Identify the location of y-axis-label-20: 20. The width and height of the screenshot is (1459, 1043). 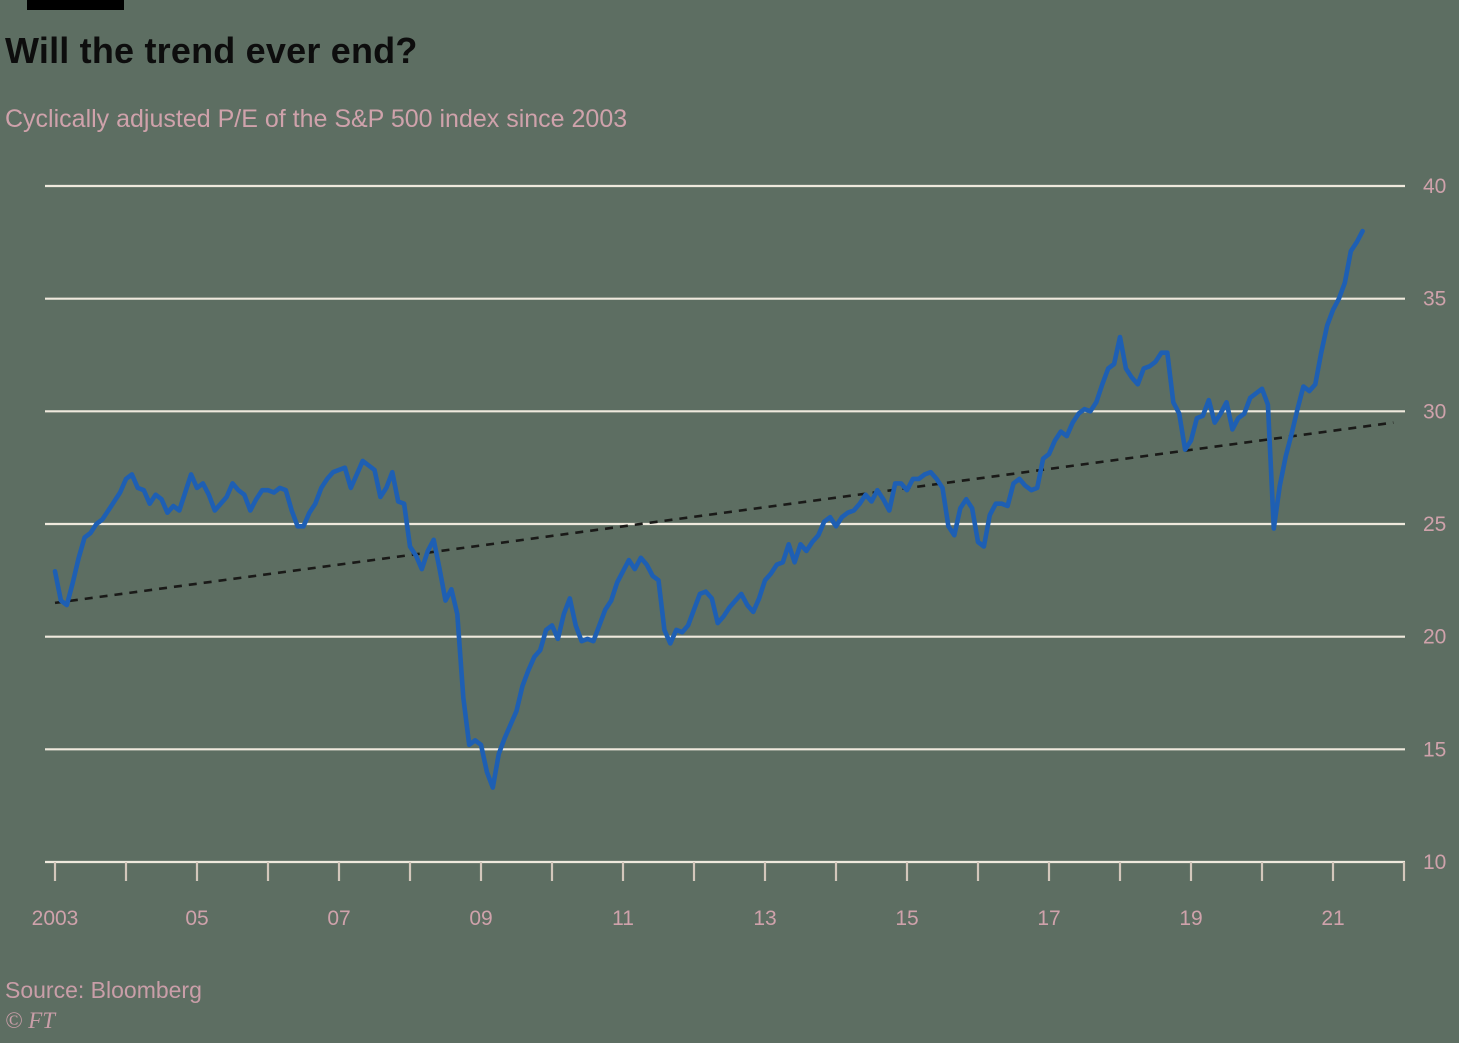
(1434, 637).